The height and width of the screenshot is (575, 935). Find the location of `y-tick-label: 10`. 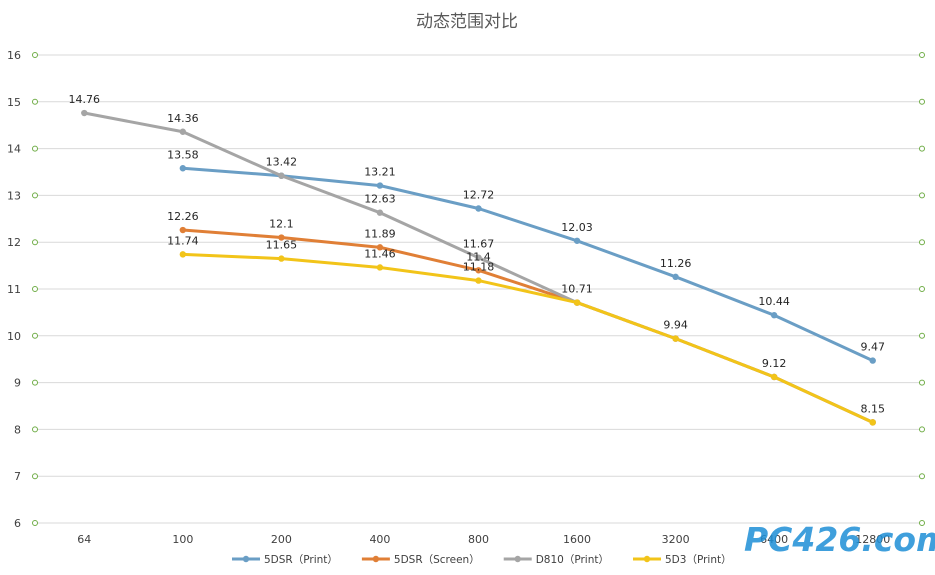

y-tick-label: 10 is located at coordinates (14, 336).